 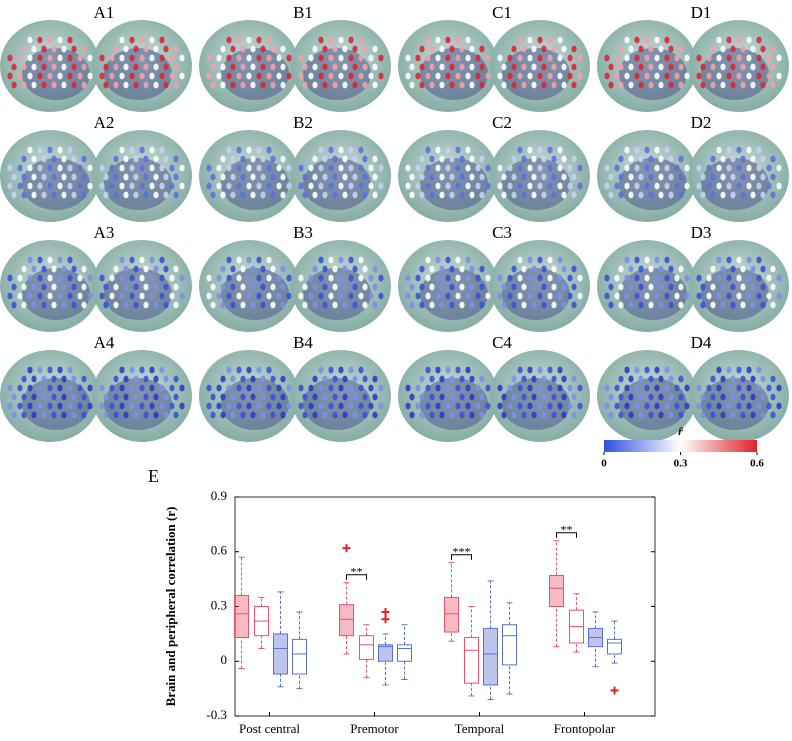 What do you see at coordinates (295, 387) in the screenshot?
I see `brain-panel: B4` at bounding box center [295, 387].